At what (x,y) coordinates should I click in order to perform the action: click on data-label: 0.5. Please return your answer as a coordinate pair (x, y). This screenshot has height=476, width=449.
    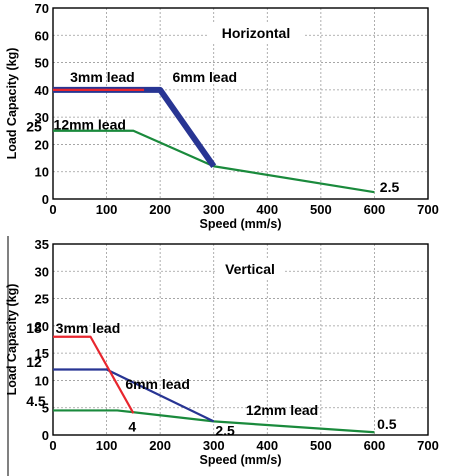
    Looking at the image, I should click on (387, 424).